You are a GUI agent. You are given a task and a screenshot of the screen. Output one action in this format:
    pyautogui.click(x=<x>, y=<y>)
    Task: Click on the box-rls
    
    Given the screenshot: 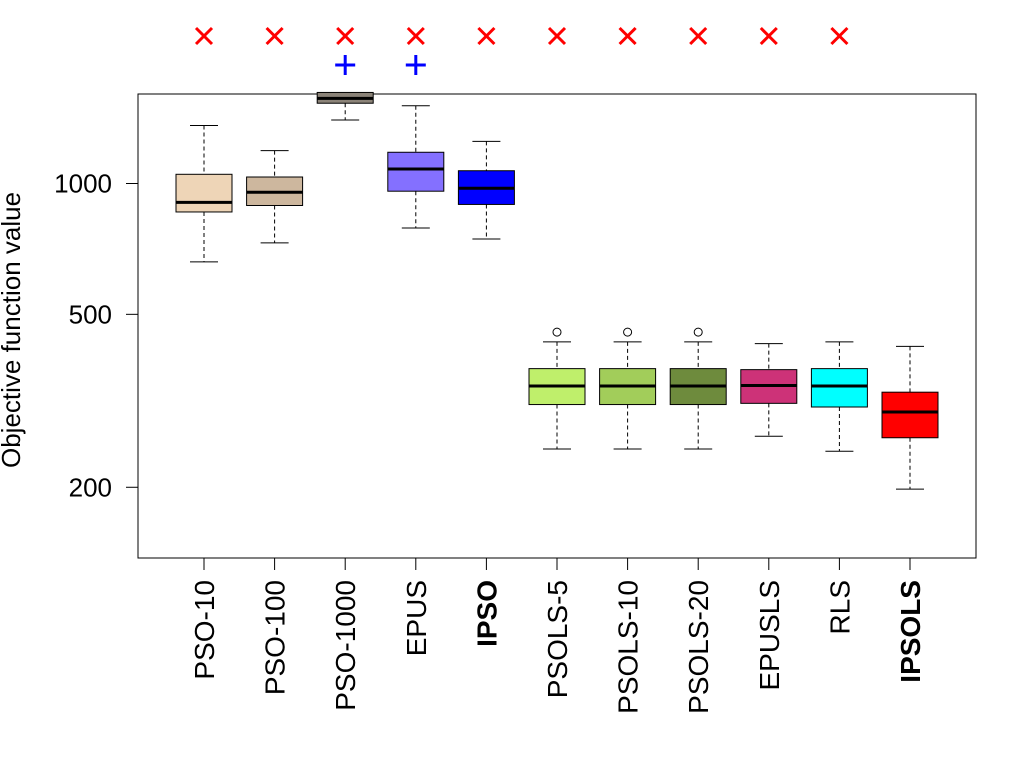 What is the action you would take?
    pyautogui.click(x=839, y=396)
    